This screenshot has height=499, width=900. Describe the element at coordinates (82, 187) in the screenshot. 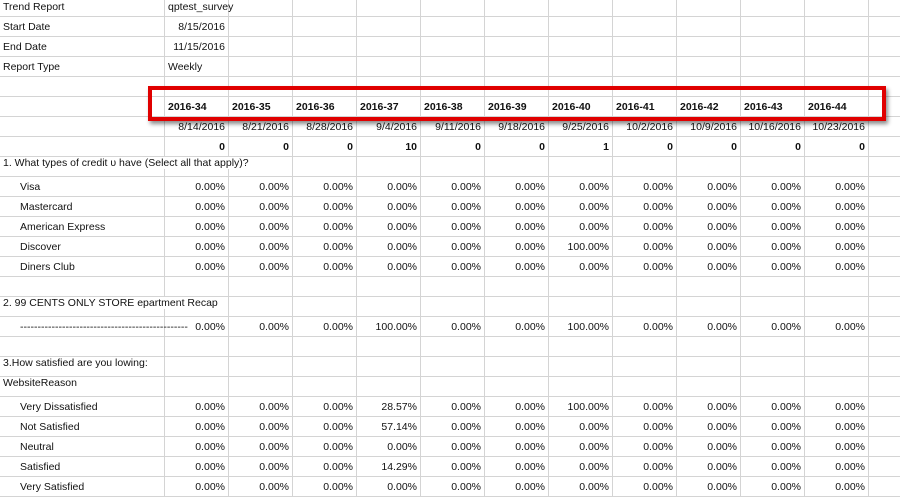

I see `answer-label: Visa` at that location.